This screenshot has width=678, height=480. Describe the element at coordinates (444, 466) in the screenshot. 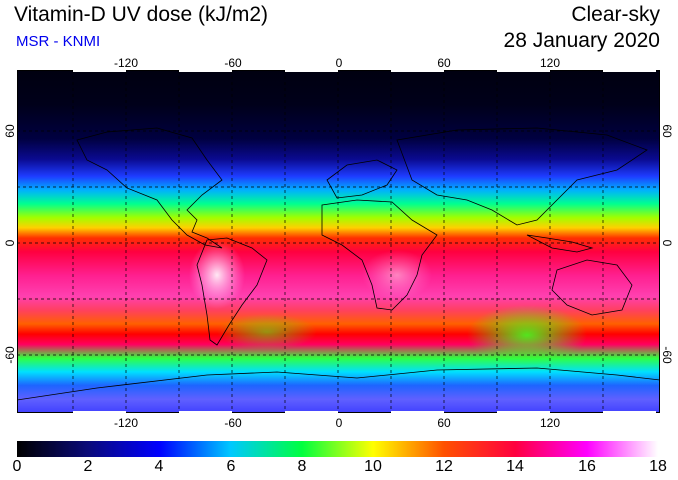

I see `colorbar-label: 12` at that location.